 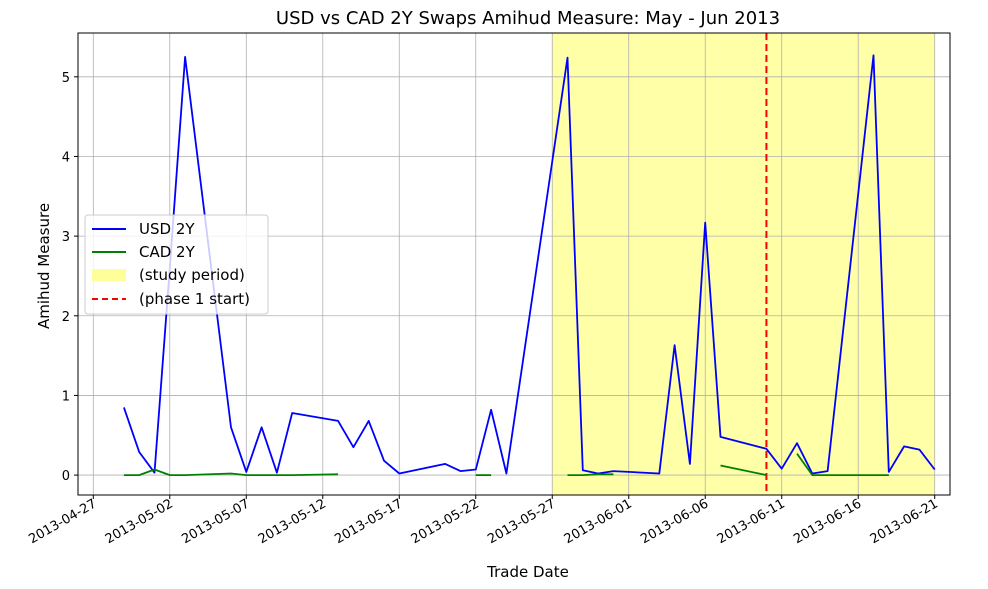 I want to click on x-tick-label: 2013-06-01, so click(x=598, y=521).